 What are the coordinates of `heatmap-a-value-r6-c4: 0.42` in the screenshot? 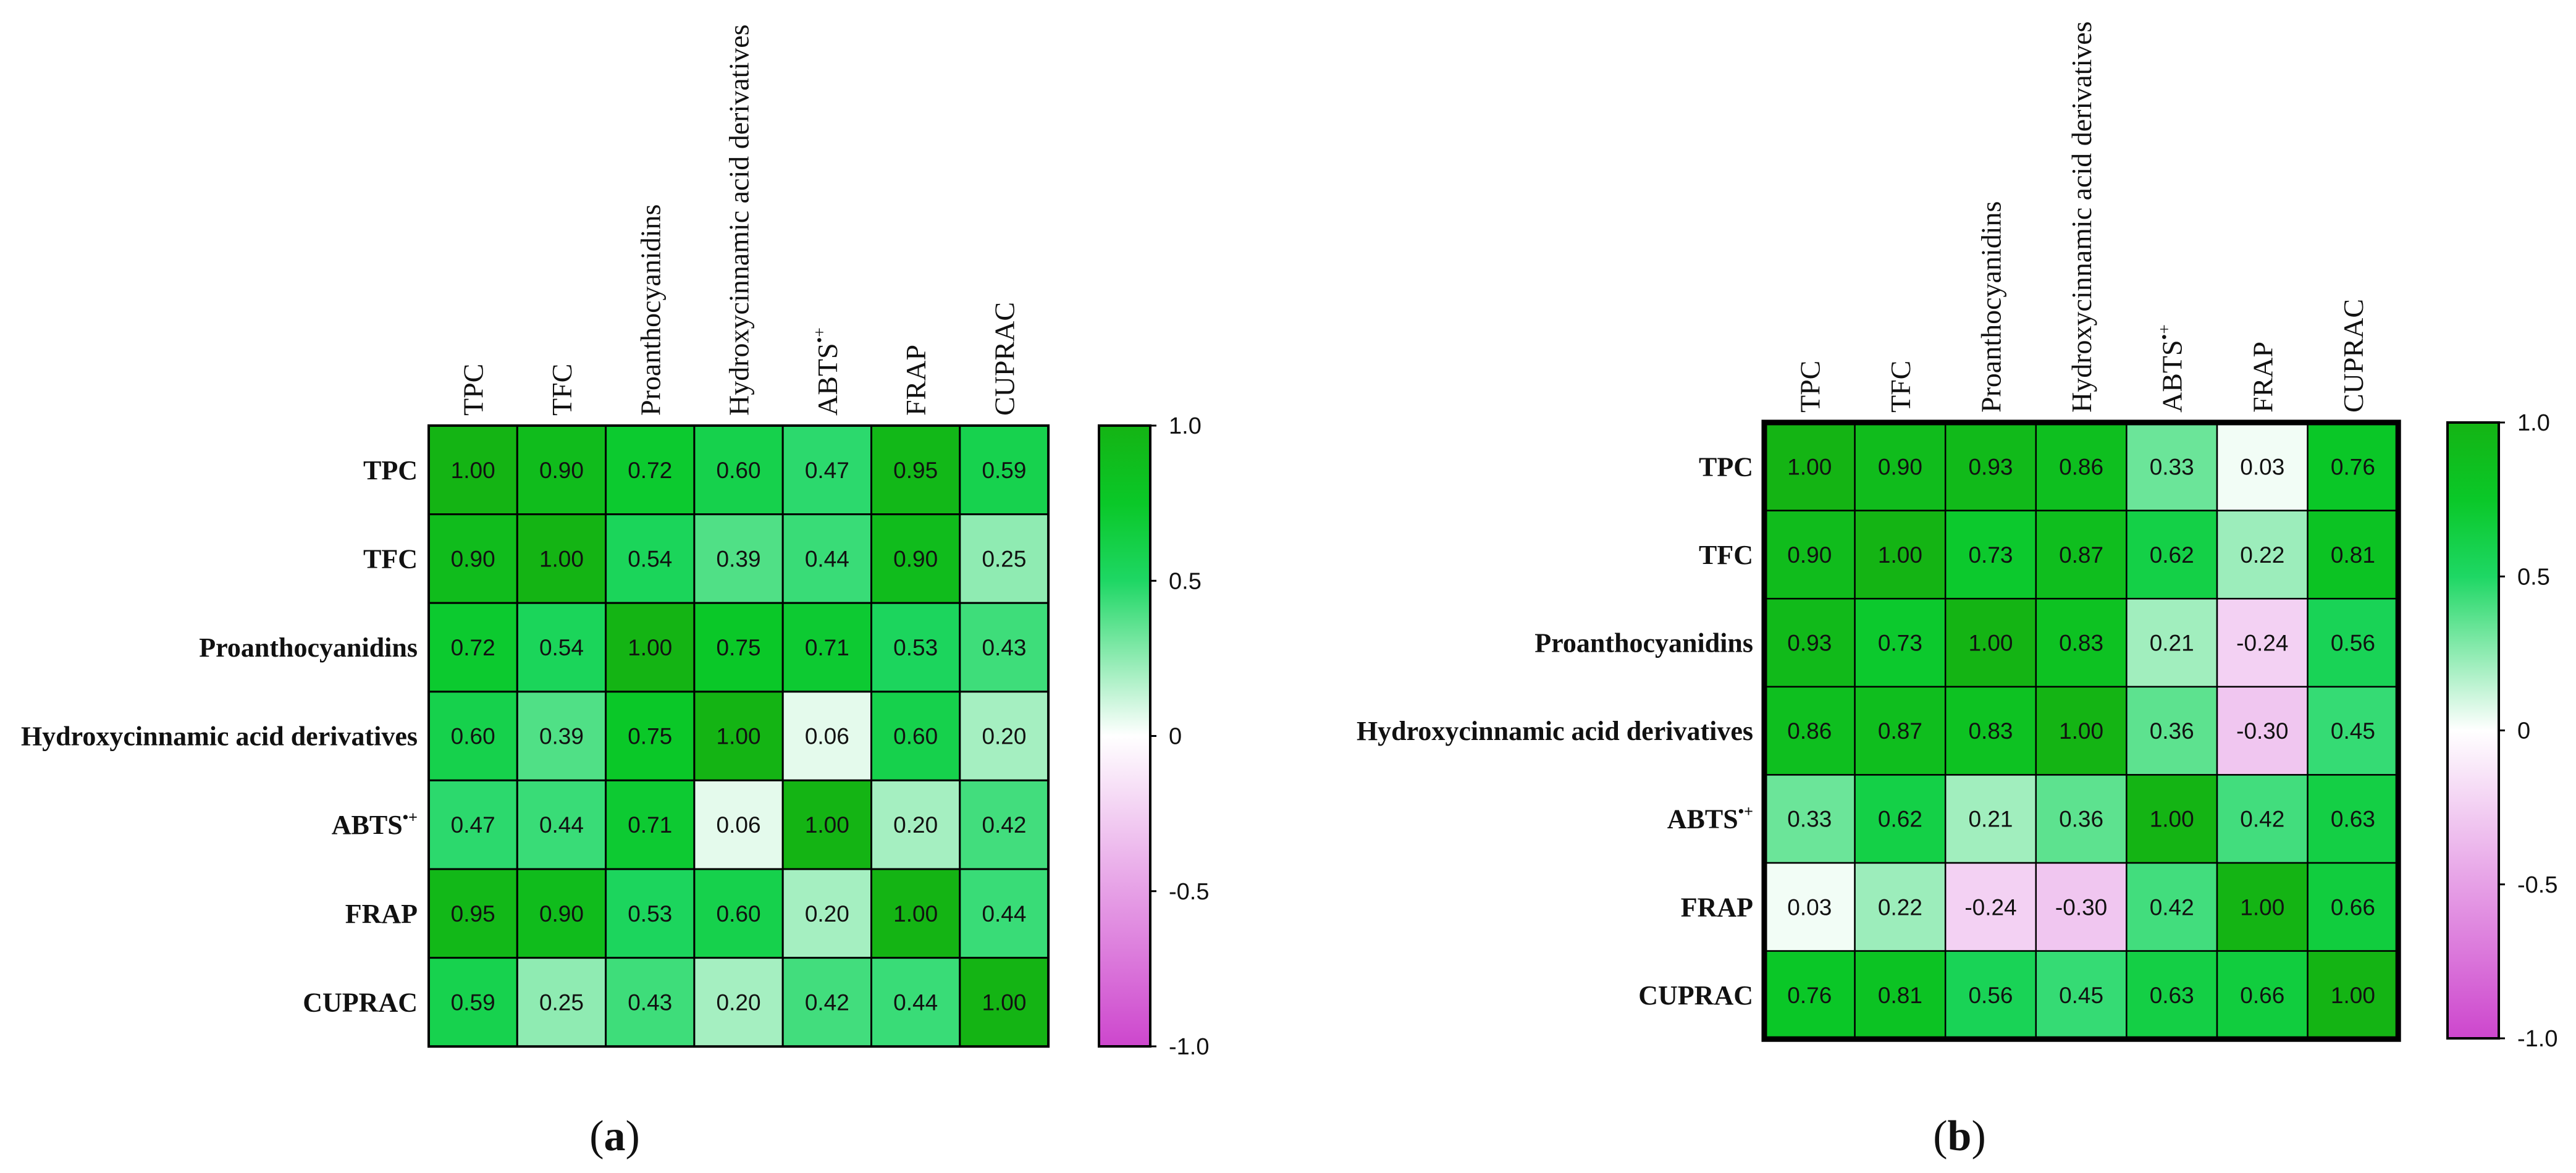 It's located at (827, 1002).